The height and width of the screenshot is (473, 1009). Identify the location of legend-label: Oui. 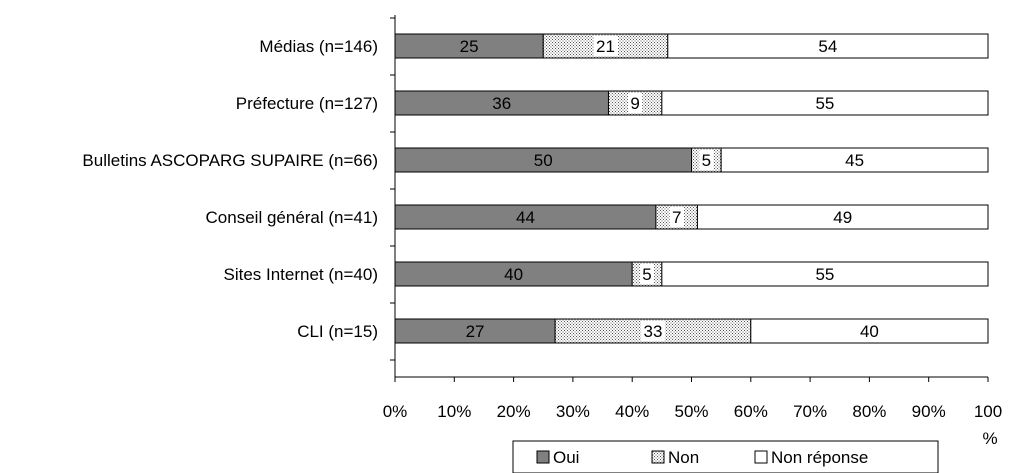
(566, 457).